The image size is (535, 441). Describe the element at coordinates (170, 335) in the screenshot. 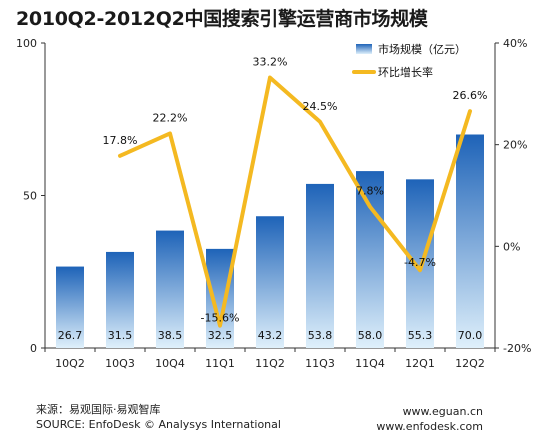

I see `bar-value-label: 38.5` at that location.